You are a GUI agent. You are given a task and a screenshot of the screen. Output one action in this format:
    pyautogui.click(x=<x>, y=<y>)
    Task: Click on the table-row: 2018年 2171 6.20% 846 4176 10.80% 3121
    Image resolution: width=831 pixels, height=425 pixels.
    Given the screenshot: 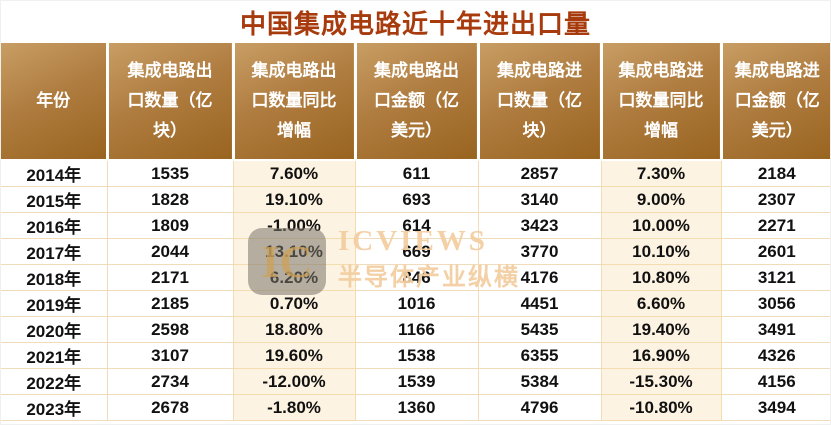 What is the action you would take?
    pyautogui.click(x=415, y=277)
    